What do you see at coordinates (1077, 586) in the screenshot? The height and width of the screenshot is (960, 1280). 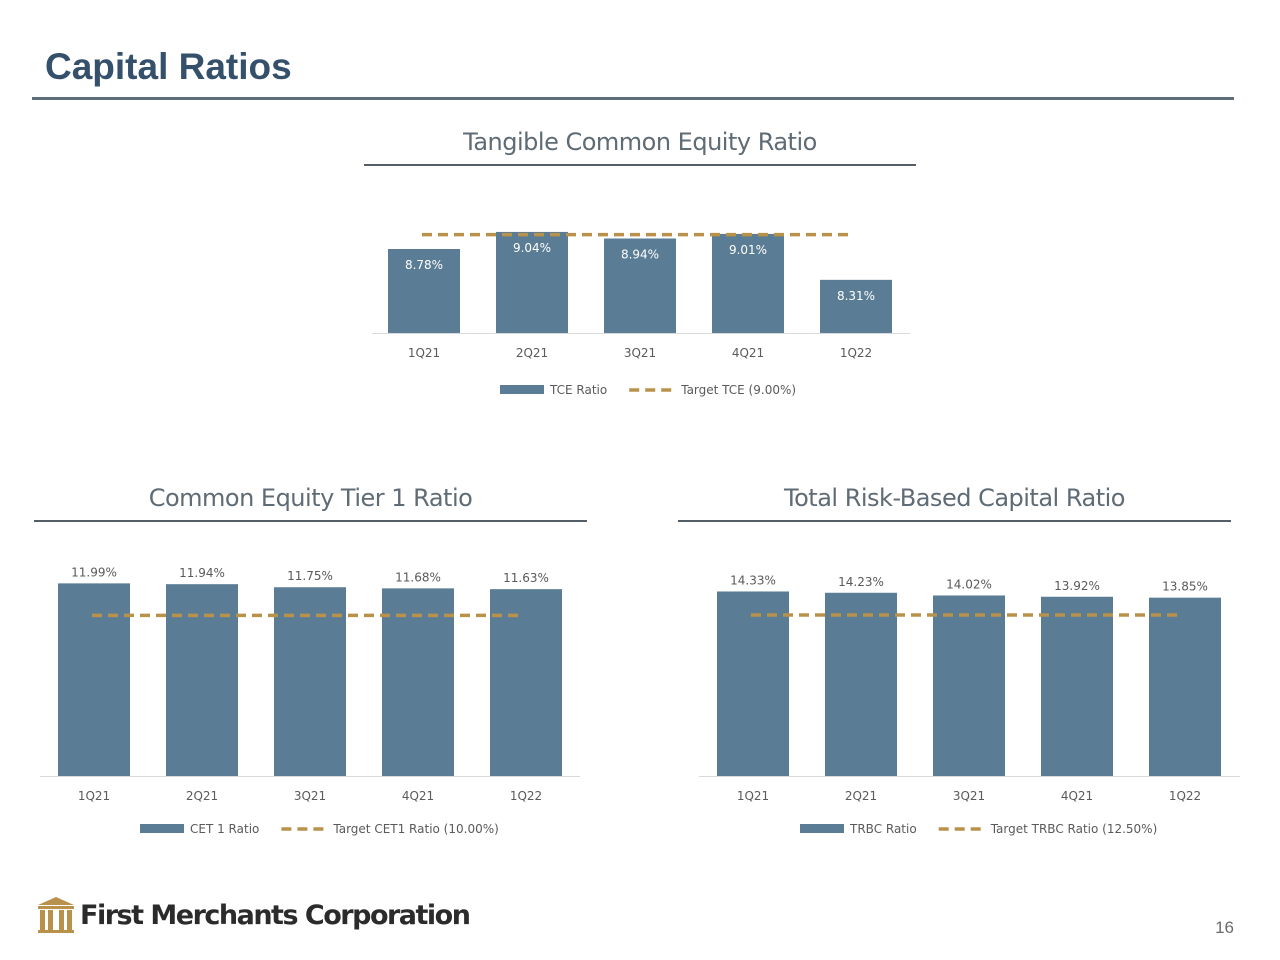 I see `data-label: 13.92%` at bounding box center [1077, 586].